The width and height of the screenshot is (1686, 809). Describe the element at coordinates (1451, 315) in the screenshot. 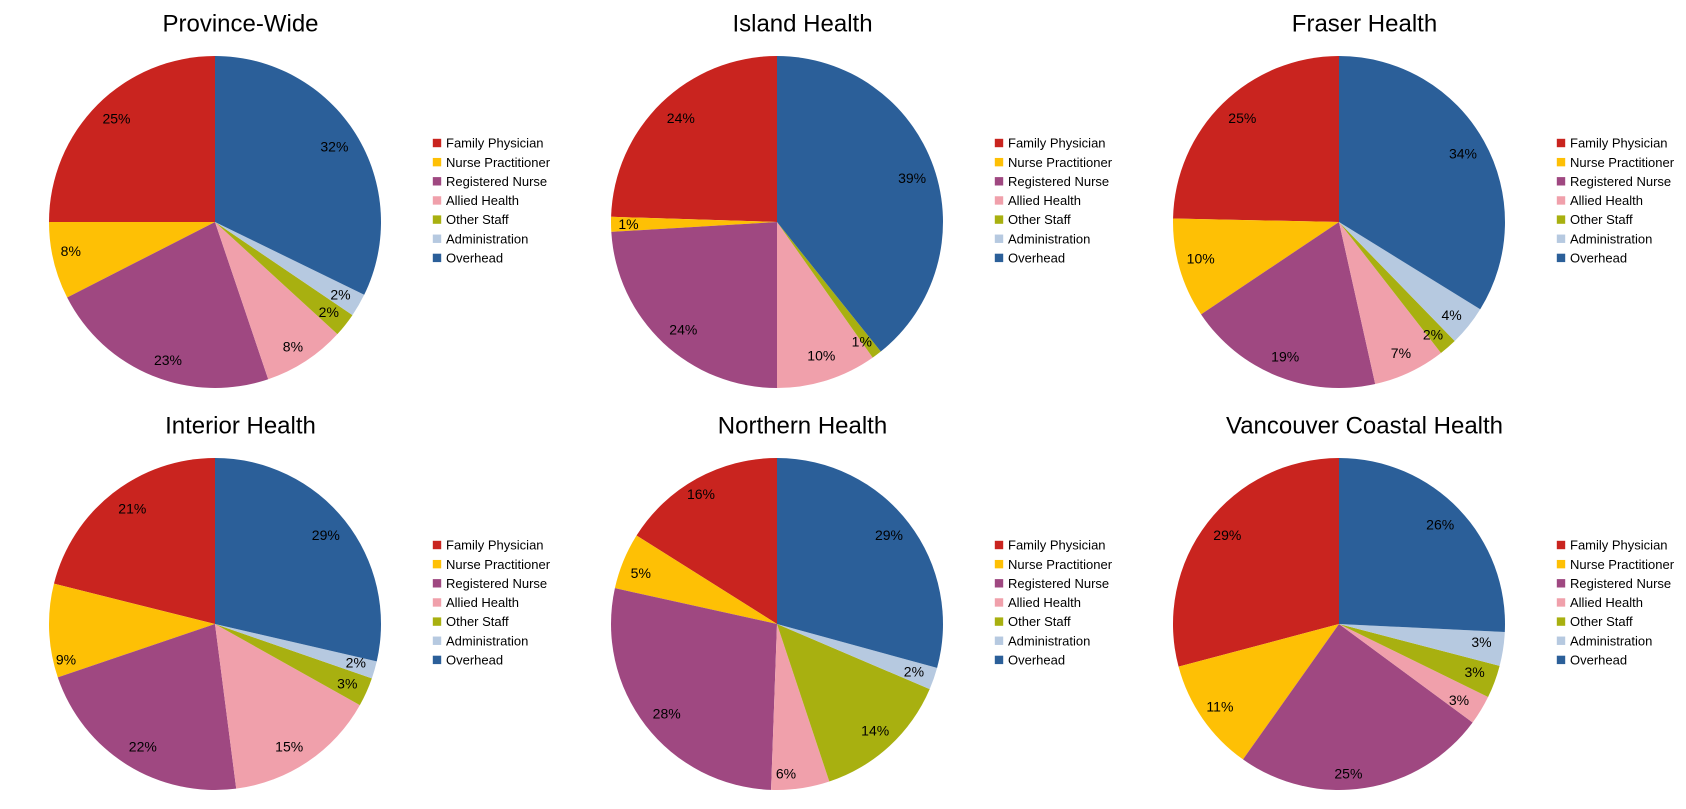

I see `svg-text: 4%` at that location.